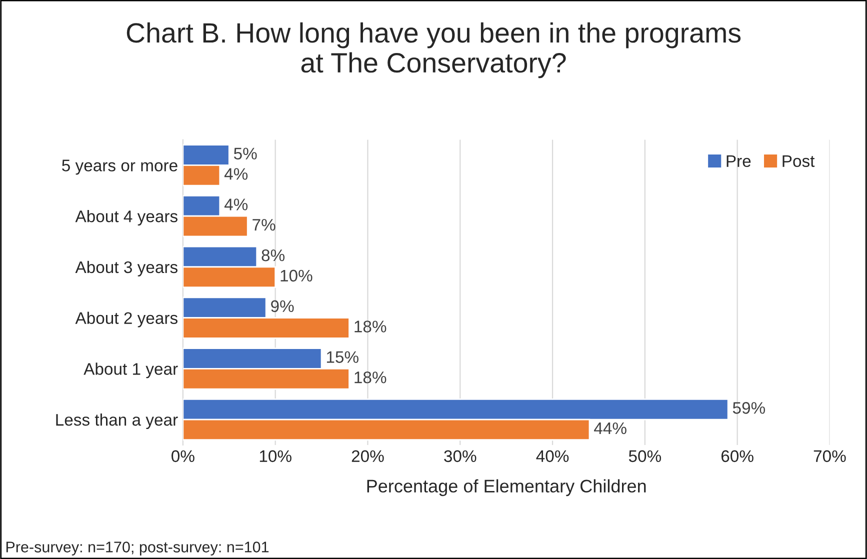  What do you see at coordinates (273, 255) in the screenshot?
I see `data-label: 8%` at bounding box center [273, 255].